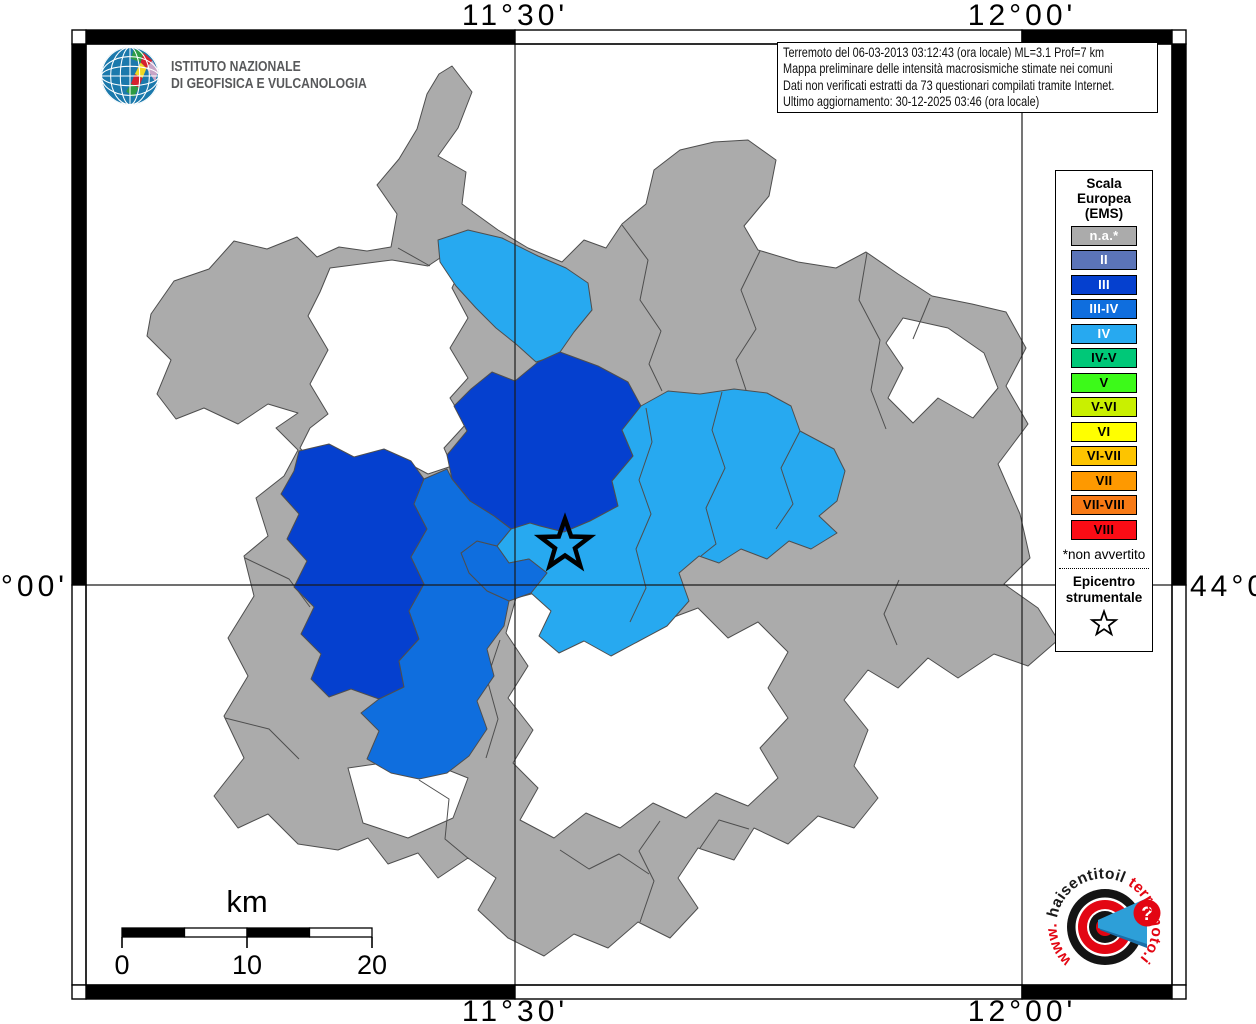 Image resolution: width=1256 pixels, height=1024 pixels. What do you see at coordinates (1022, 1009) in the screenshot?
I see `axis-label-bottom-1200: 12°00'` at bounding box center [1022, 1009].